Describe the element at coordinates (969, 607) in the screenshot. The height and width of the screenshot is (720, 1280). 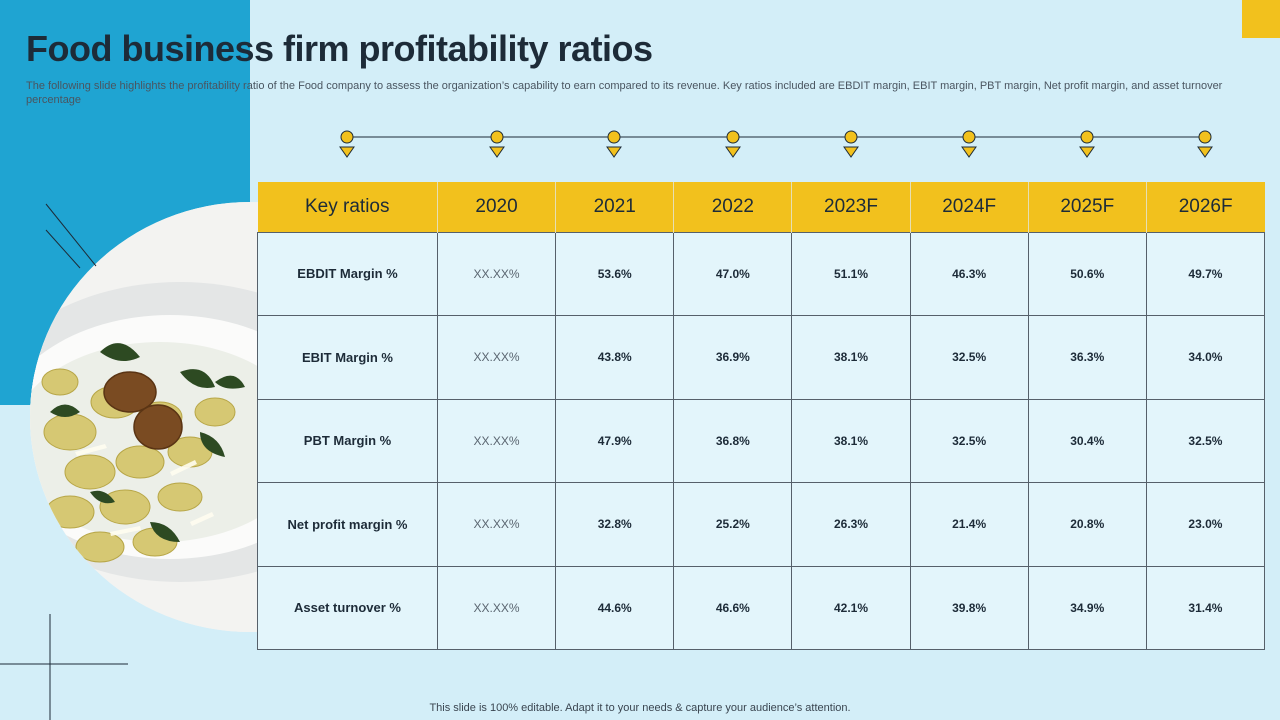
I see `table-cell: 39.8%` at that location.